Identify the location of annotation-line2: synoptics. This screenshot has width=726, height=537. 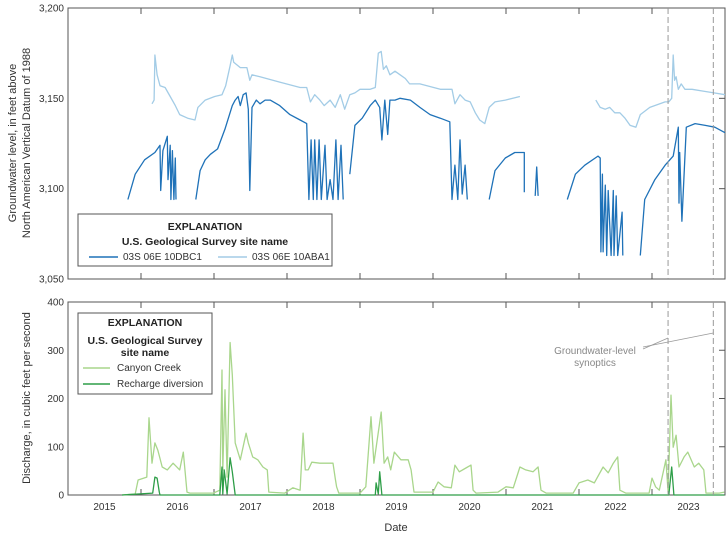
(595, 363).